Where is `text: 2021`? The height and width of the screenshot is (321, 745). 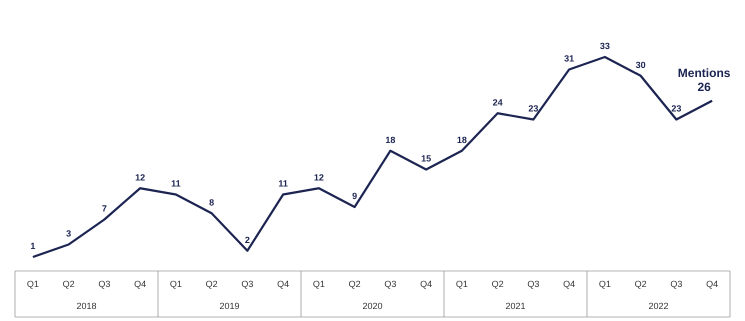 text: 2021 is located at coordinates (515, 306).